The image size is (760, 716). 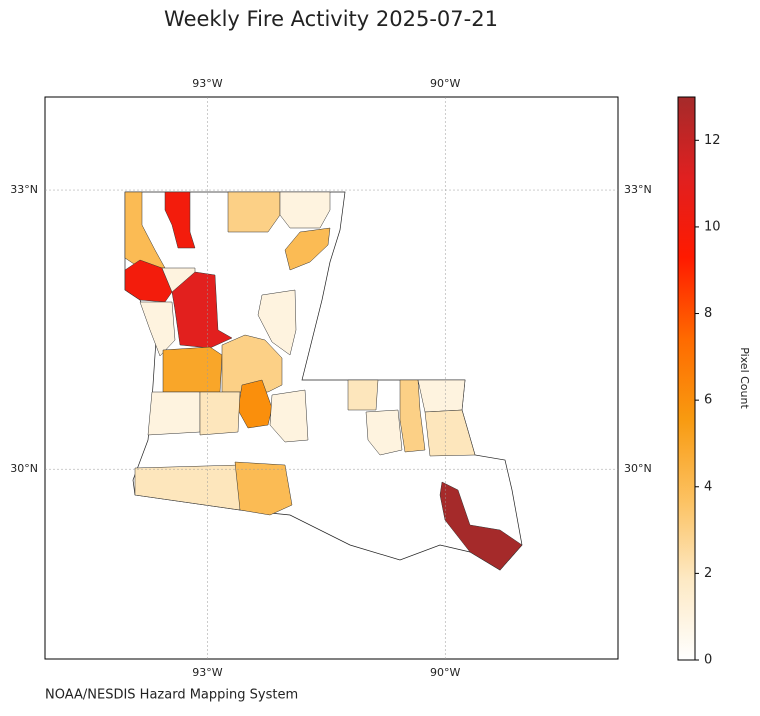 What do you see at coordinates (686, 378) in the screenshot?
I see `colorbar` at bounding box center [686, 378].